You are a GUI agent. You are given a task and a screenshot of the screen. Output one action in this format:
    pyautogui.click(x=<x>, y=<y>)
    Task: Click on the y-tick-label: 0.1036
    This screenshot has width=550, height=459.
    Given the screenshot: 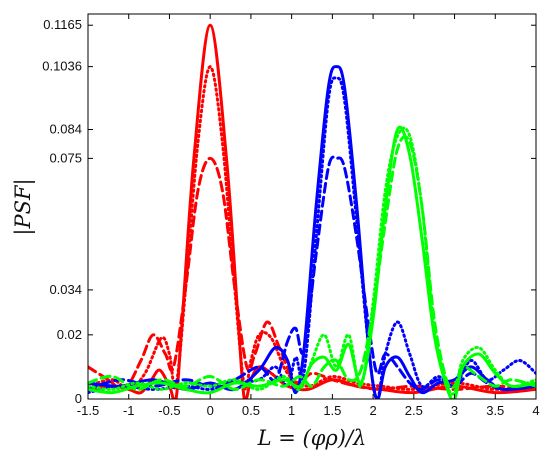 What is the action you would take?
    pyautogui.click(x=62, y=66)
    